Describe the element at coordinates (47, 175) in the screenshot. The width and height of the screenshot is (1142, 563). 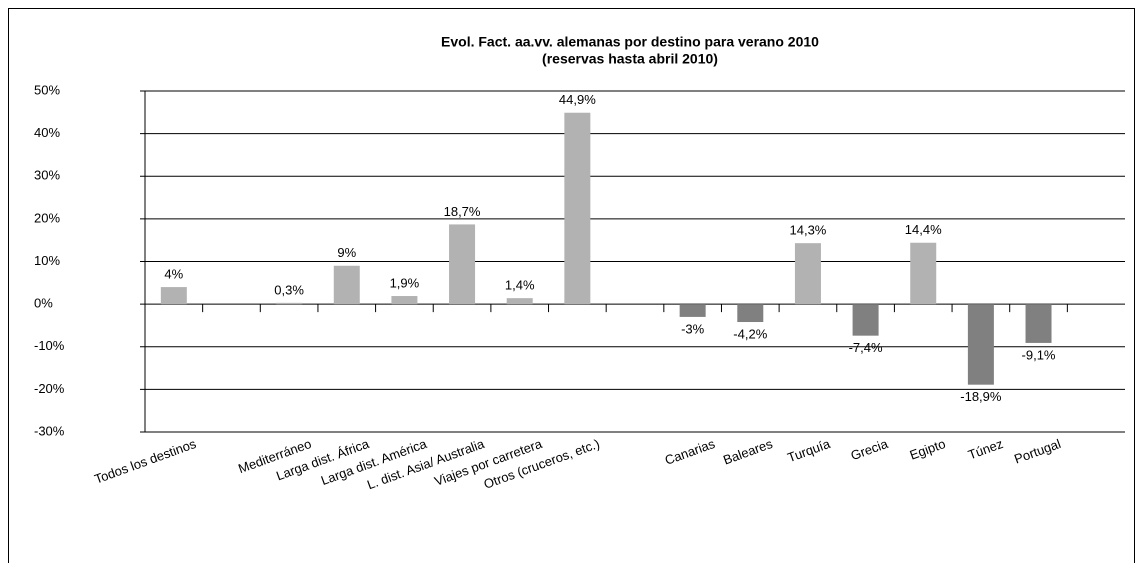
I see `y-tick-label: 30%` at that location.